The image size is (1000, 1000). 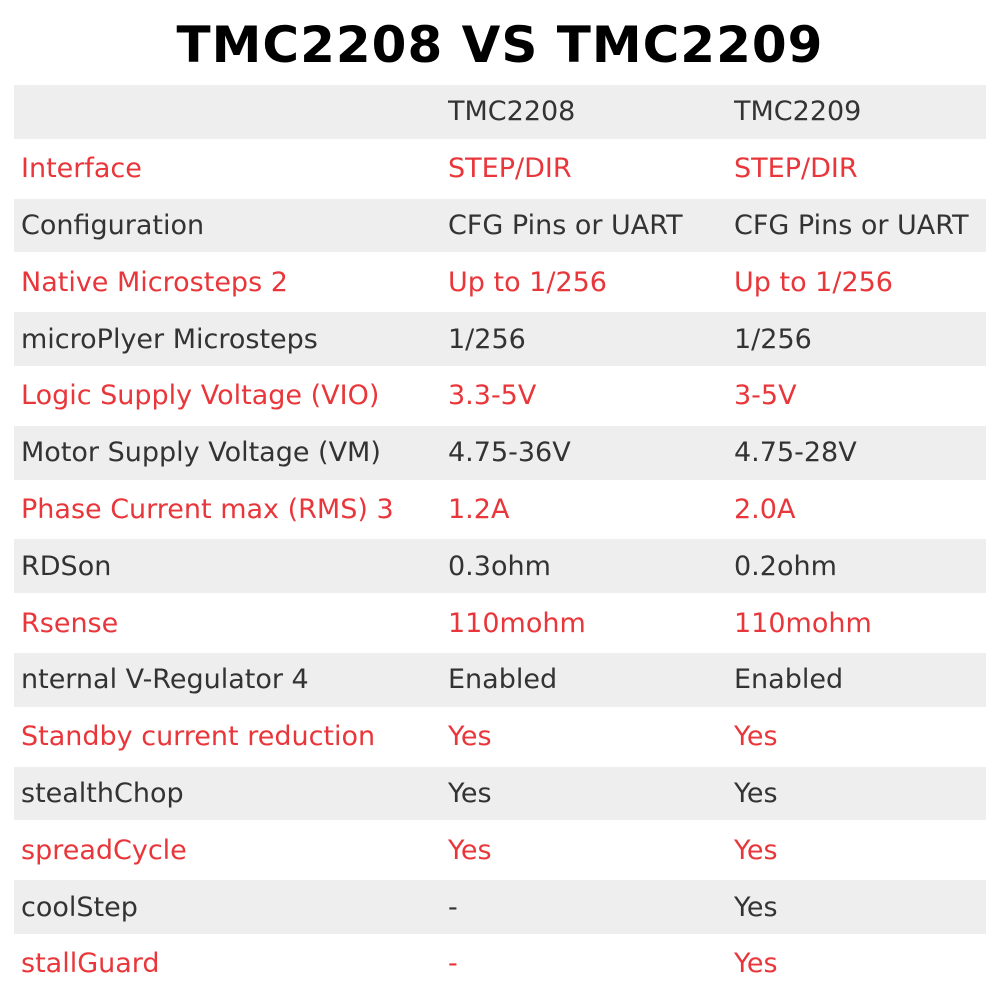 I want to click on feature-cell: Motor Supply Voltage (VM), so click(x=201, y=453).